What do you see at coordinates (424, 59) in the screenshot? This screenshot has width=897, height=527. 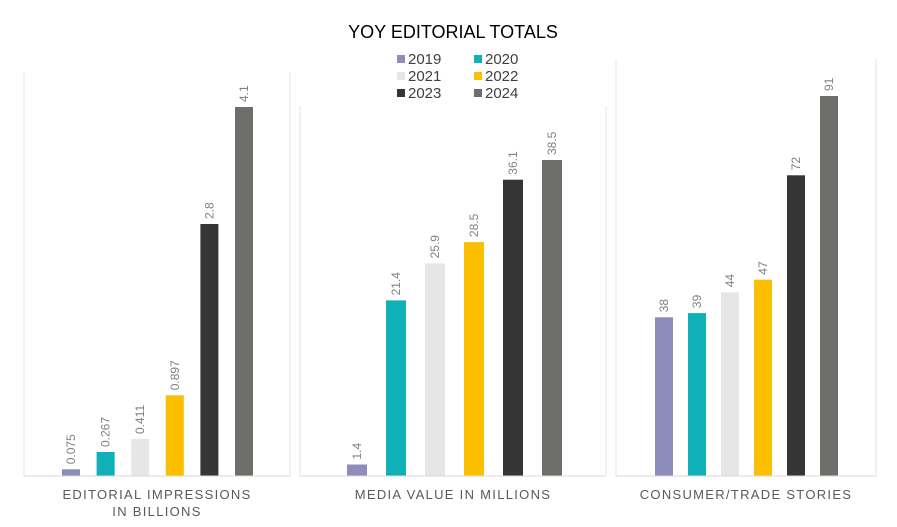 I see `legend-label: 2019` at bounding box center [424, 59].